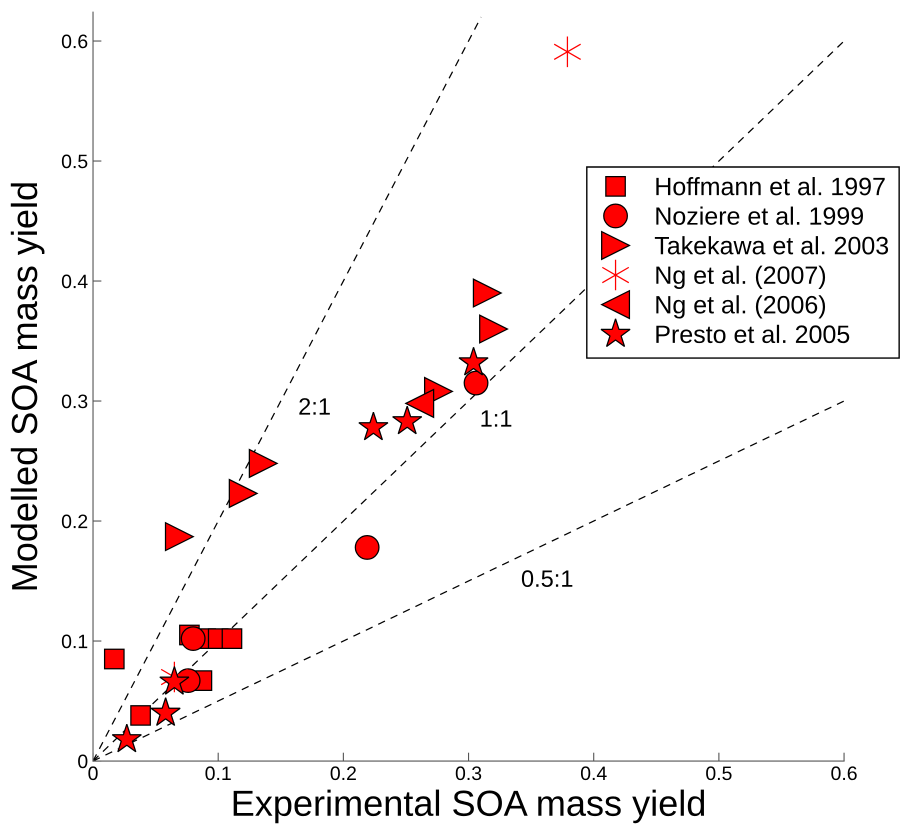 This screenshot has width=912, height=832. What do you see at coordinates (75, 281) in the screenshot?
I see `y-tick-label: 0.4` at bounding box center [75, 281].